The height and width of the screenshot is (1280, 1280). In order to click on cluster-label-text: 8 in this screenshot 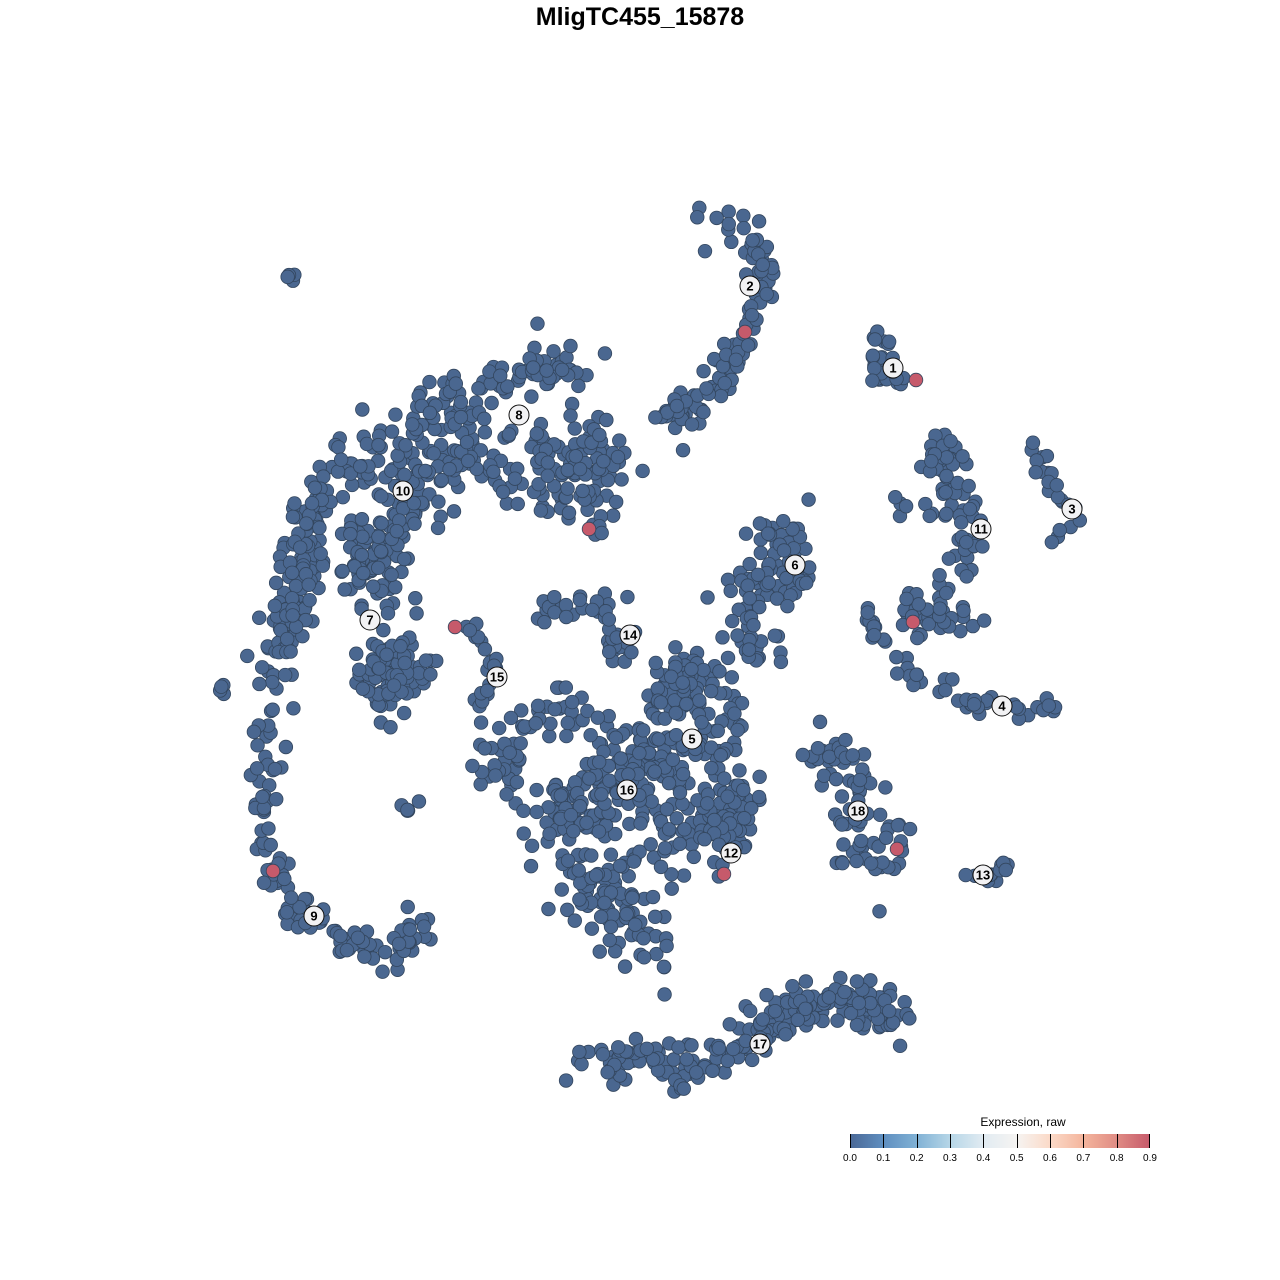, I will do `click(518, 415)`.